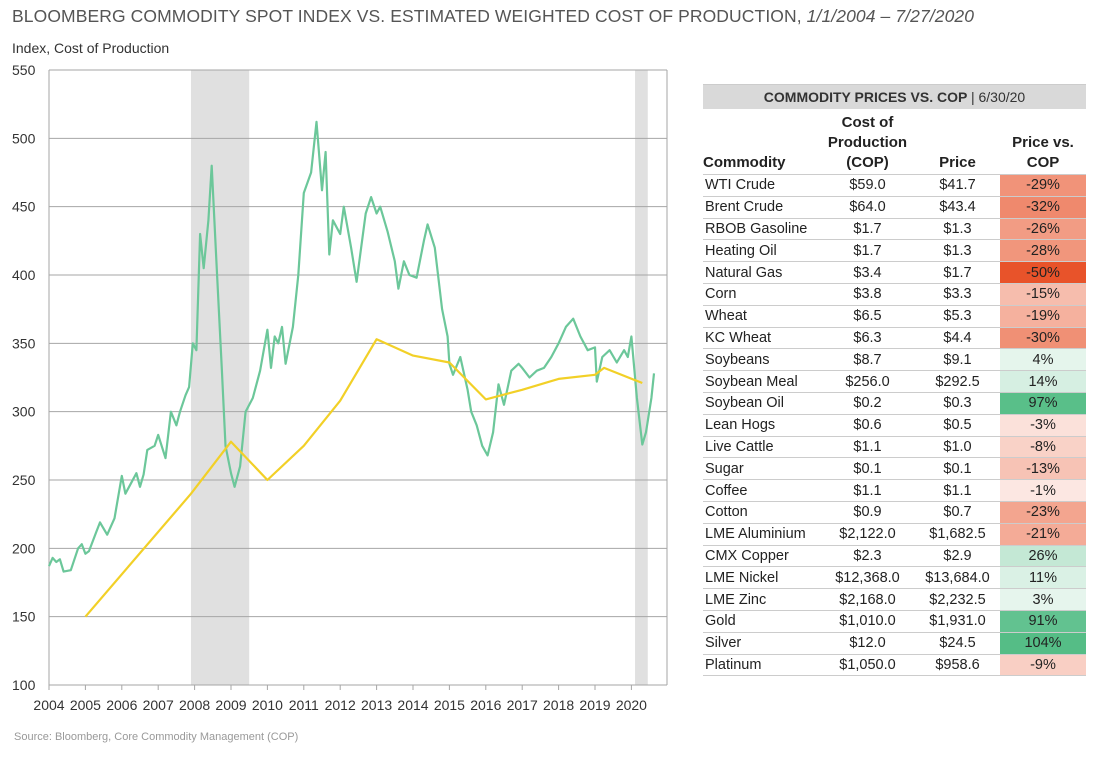 Image resolution: width=1100 pixels, height=760 pixels. What do you see at coordinates (957, 425) in the screenshot?
I see `price-cell: $0.5` at bounding box center [957, 425].